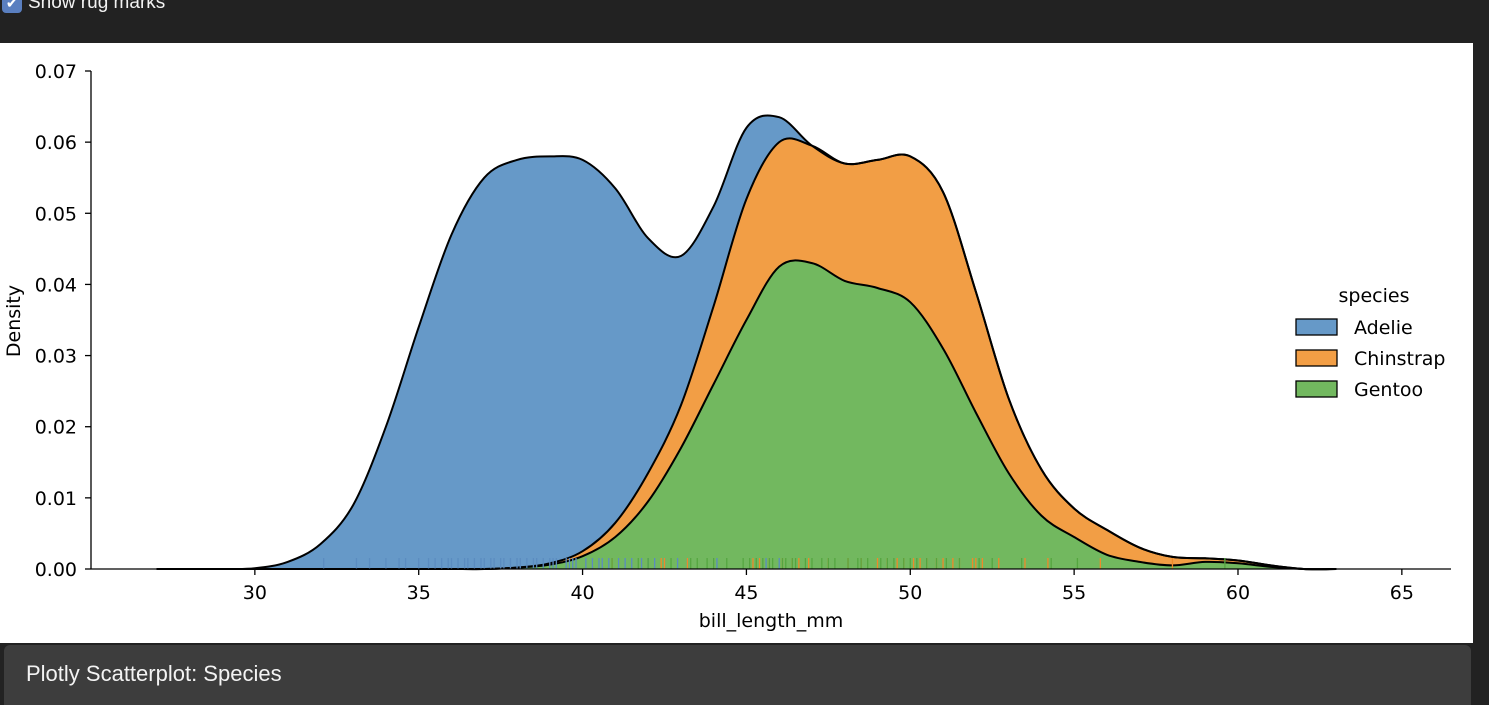  I want to click on x-tick-label: 60, so click(1238, 593).